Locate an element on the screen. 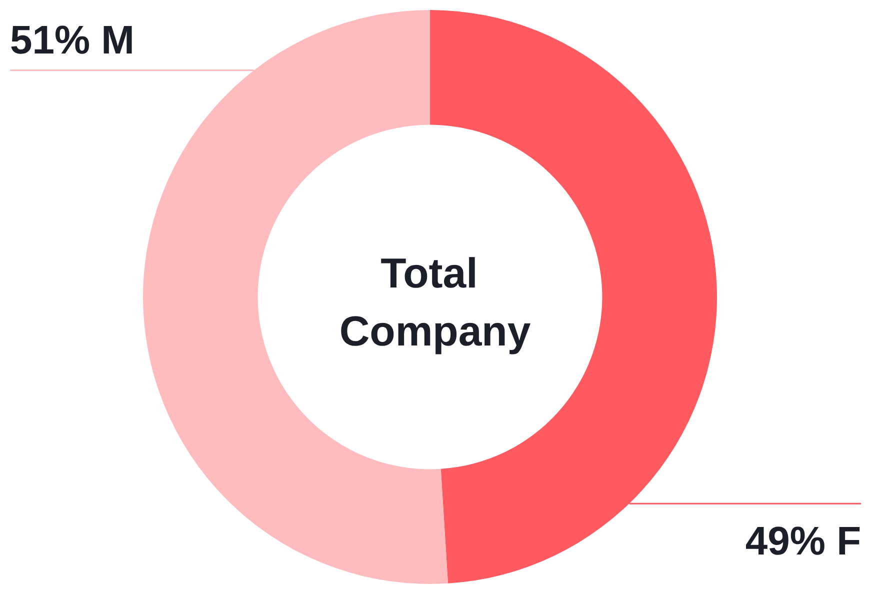 The width and height of the screenshot is (871, 594). slice-label: 49% F is located at coordinates (803, 542).